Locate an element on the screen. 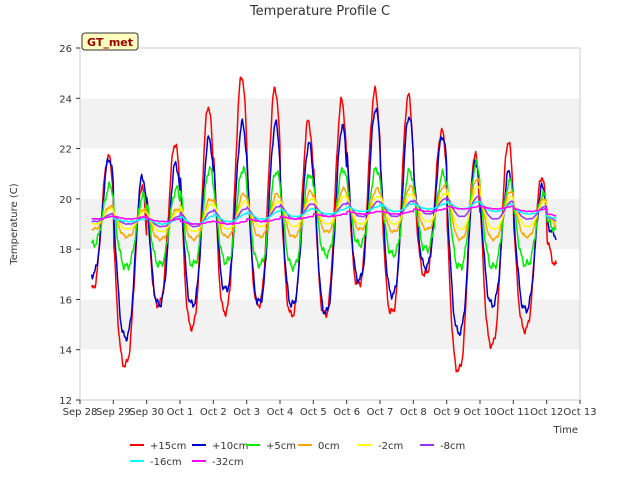  y-tick-label: 22 is located at coordinates (65, 150).